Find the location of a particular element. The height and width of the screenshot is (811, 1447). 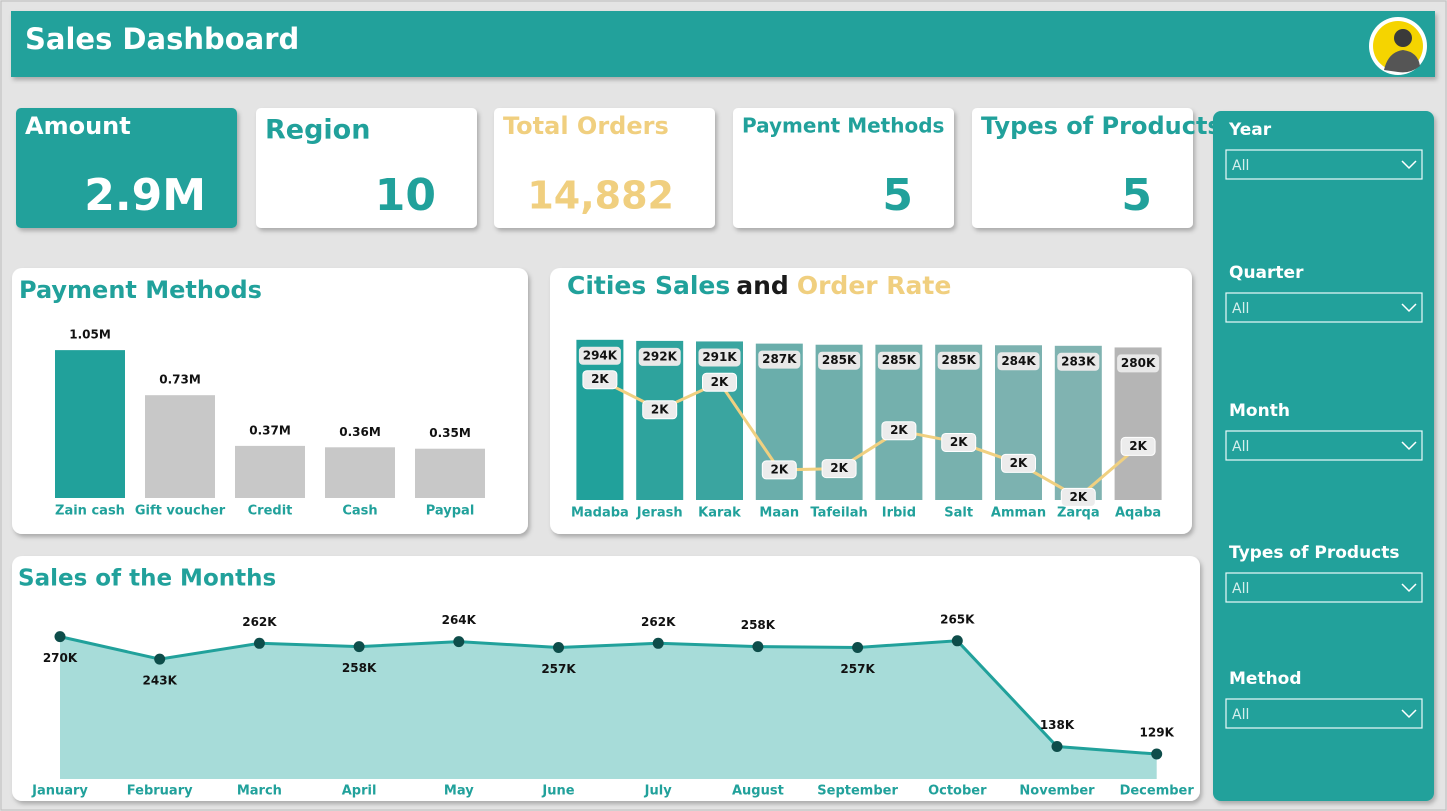

area is located at coordinates (608, 707).